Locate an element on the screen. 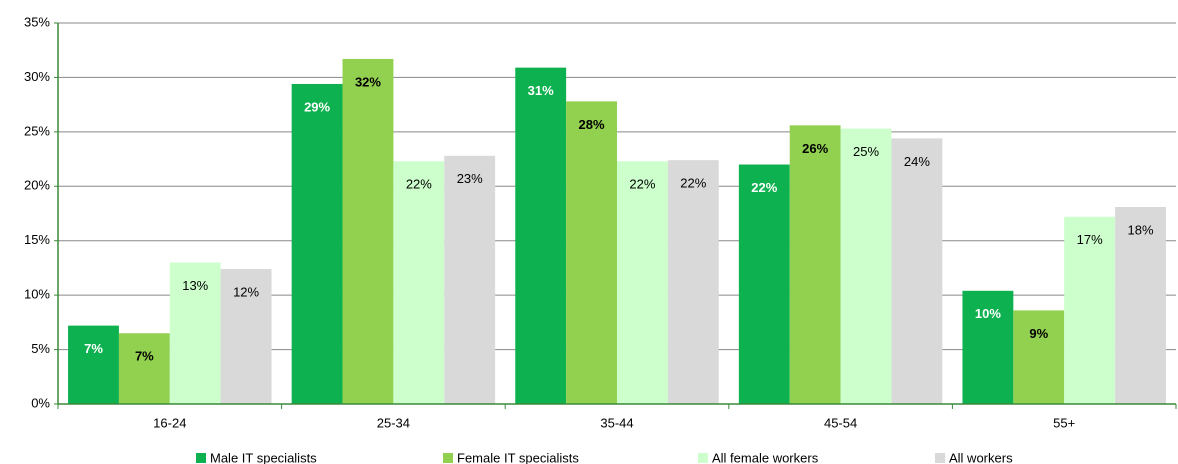 The image size is (1178, 464). legend-label: All female workers is located at coordinates (765, 457).